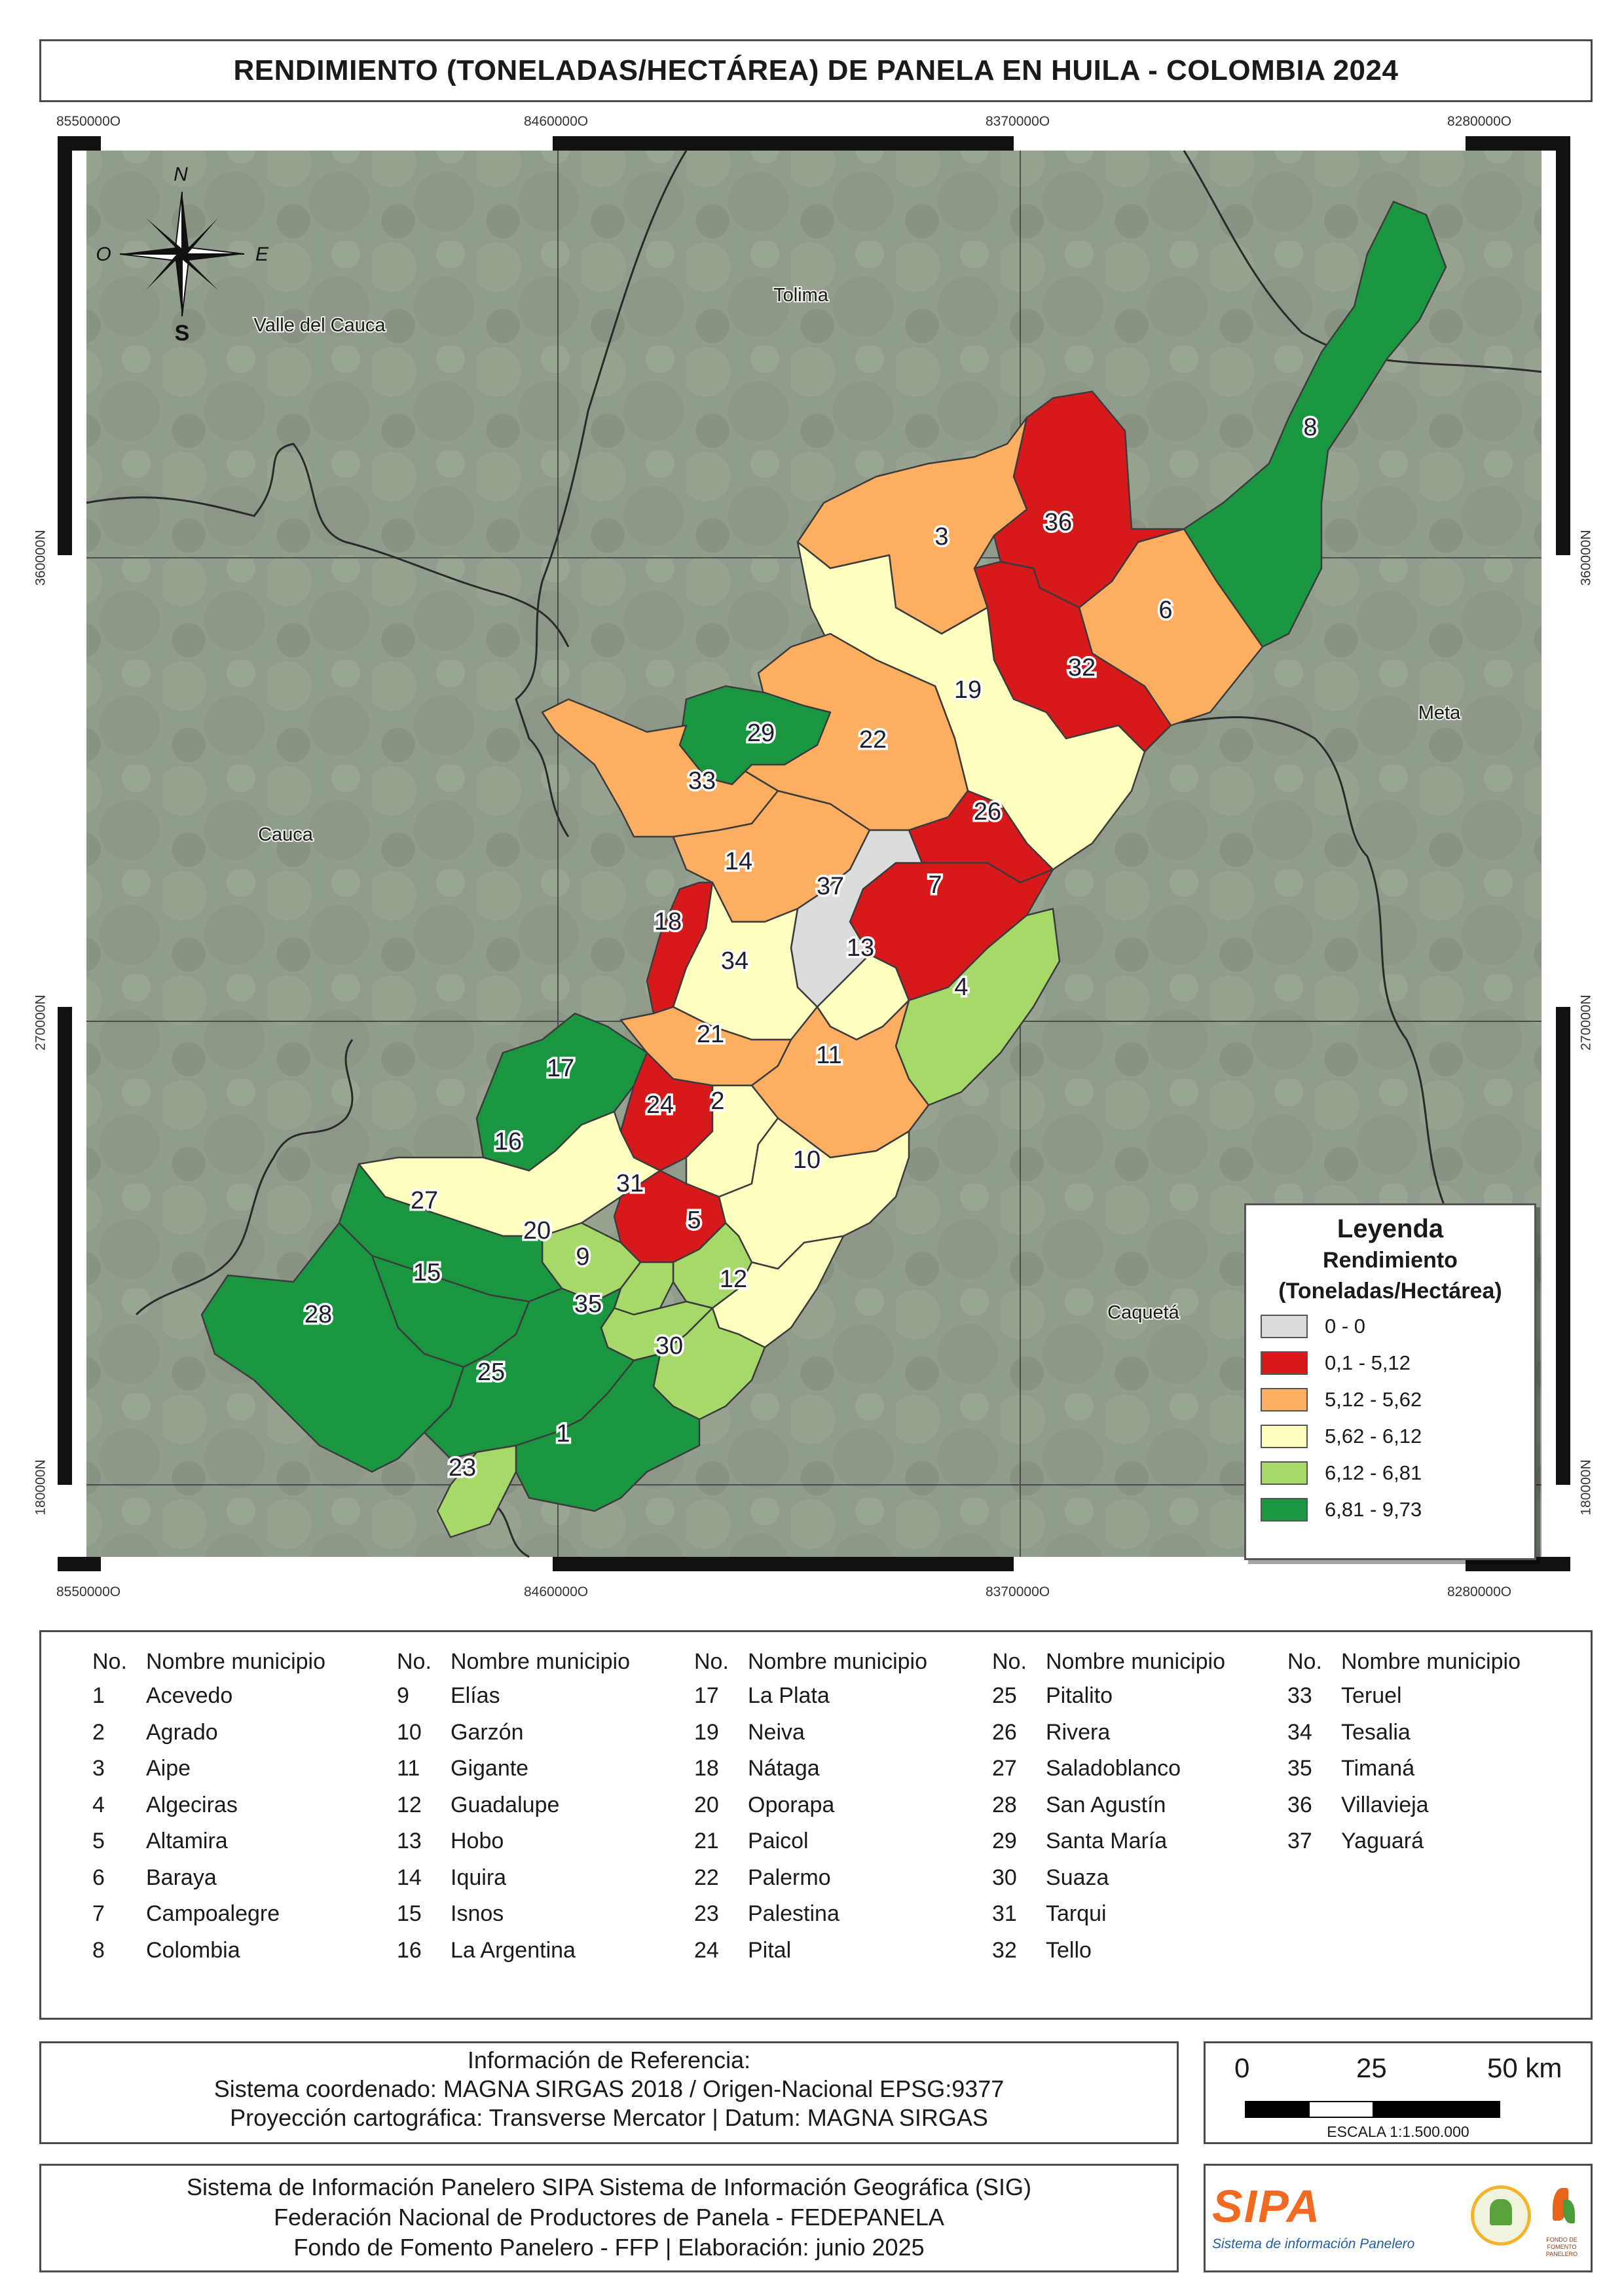  What do you see at coordinates (762, 1696) in the screenshot?
I see `table-row: 17 La Plata` at bounding box center [762, 1696].